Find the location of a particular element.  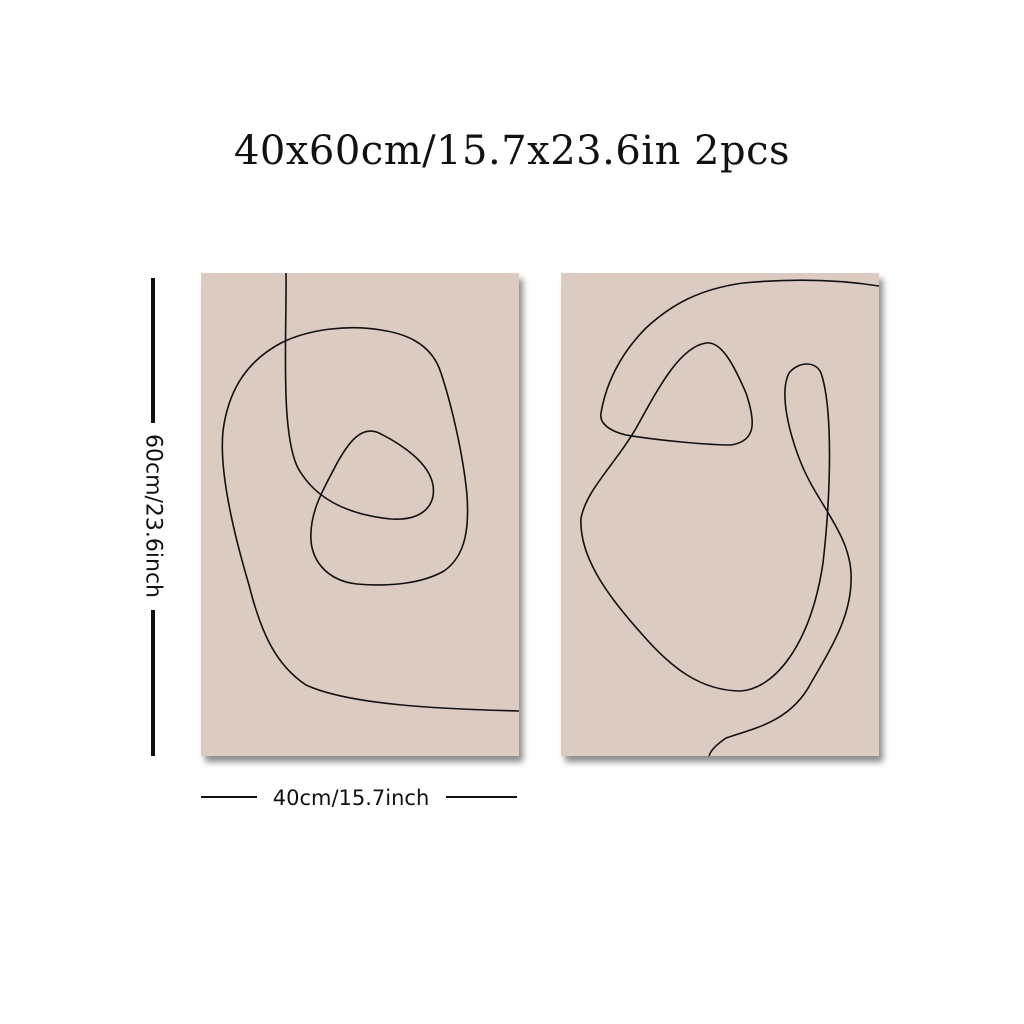

product-size-title: 40x60cm/15.7x23.6in 2pcs is located at coordinates (512, 151).